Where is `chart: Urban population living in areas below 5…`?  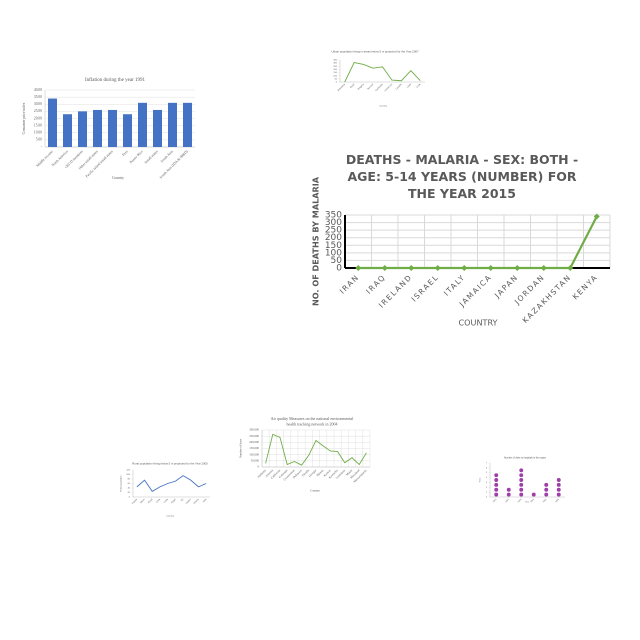
chart: Urban population living in areas below 5… is located at coordinates (378, 79).